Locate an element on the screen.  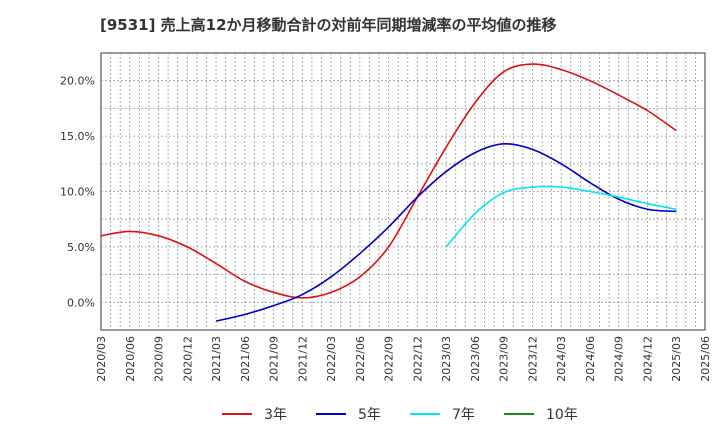
y-tick-label: 0.0% is located at coordinates (81, 302).